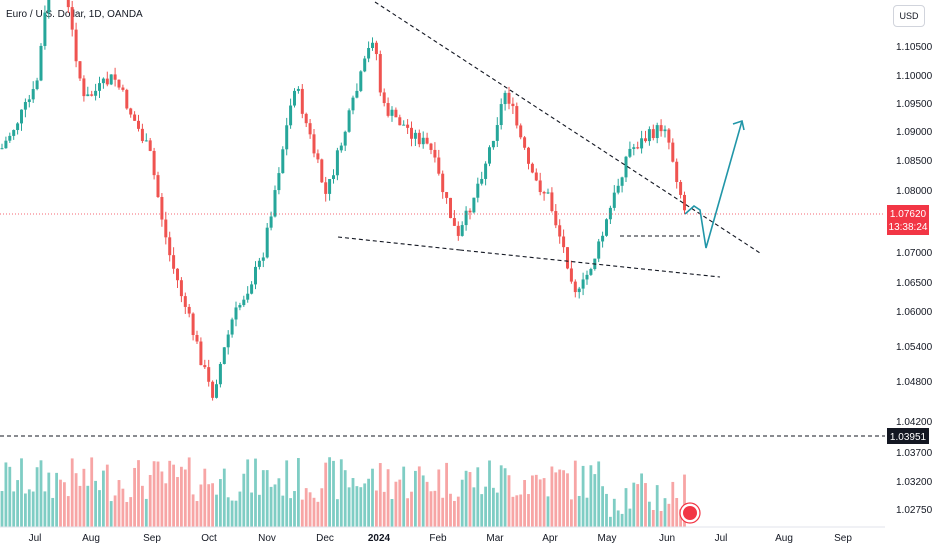  Describe the element at coordinates (914, 422) in the screenshot. I see `price-tick-label: 1.04200` at that location.